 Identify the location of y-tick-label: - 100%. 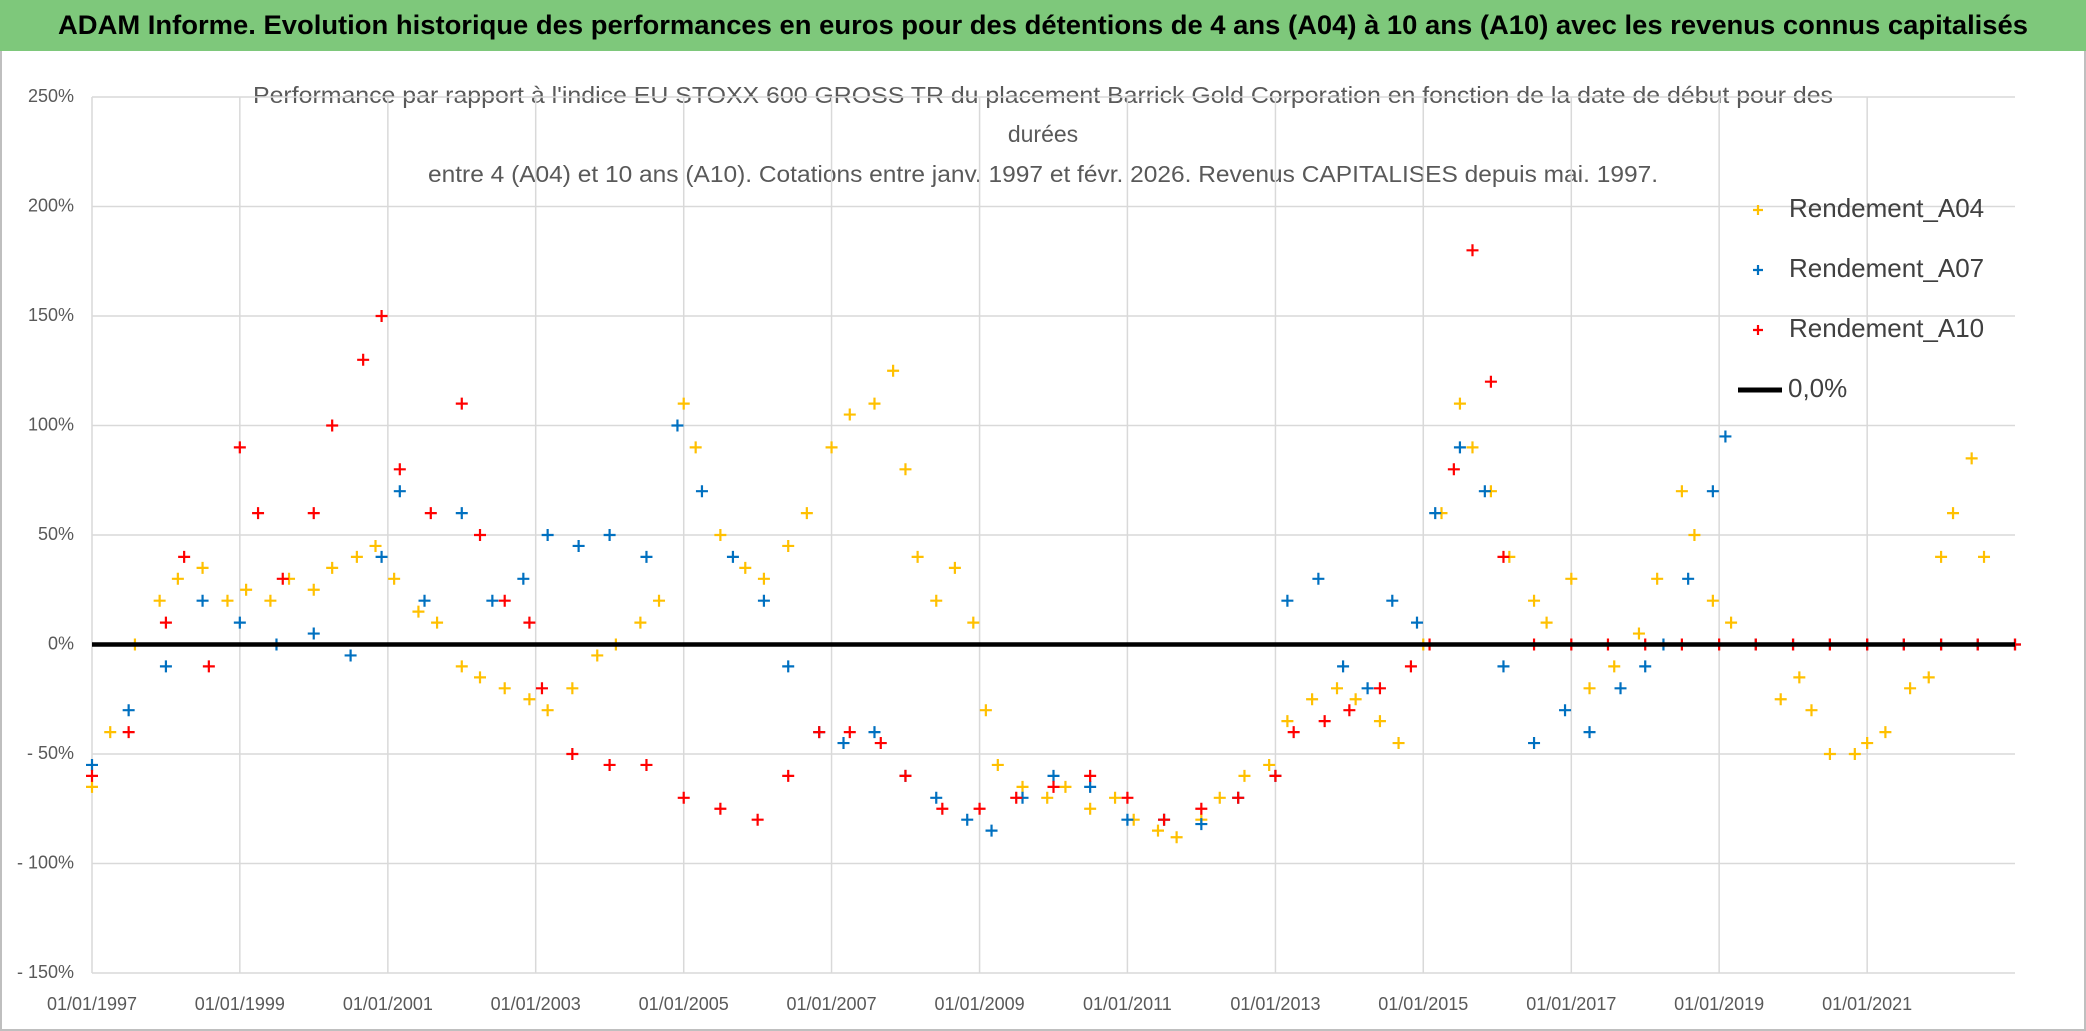
(45, 862).